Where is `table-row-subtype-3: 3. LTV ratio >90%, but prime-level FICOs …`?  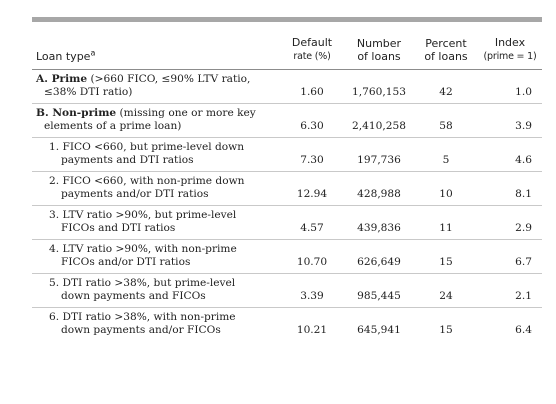
table-row-subtype-3: 3. LTV ratio >90%, but prime-level FICOs … is located at coordinates (287, 222).